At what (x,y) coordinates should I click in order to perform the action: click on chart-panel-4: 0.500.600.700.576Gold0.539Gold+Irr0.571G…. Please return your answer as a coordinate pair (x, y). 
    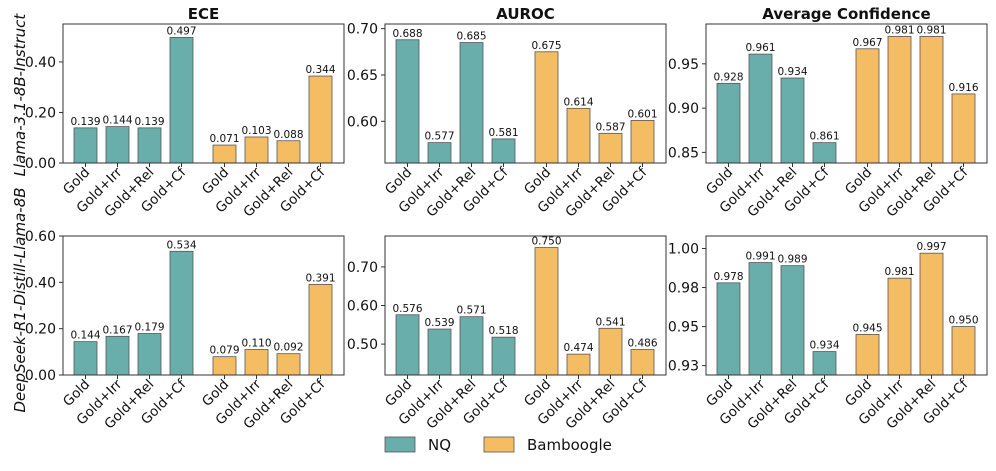
    Looking at the image, I should click on (507, 334).